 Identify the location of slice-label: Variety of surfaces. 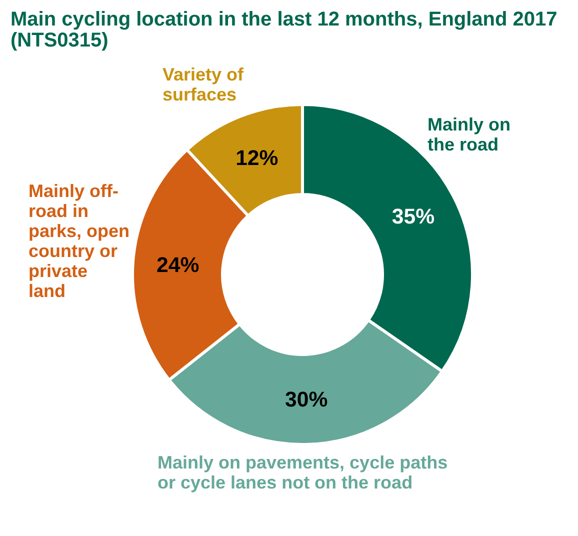
(203, 84).